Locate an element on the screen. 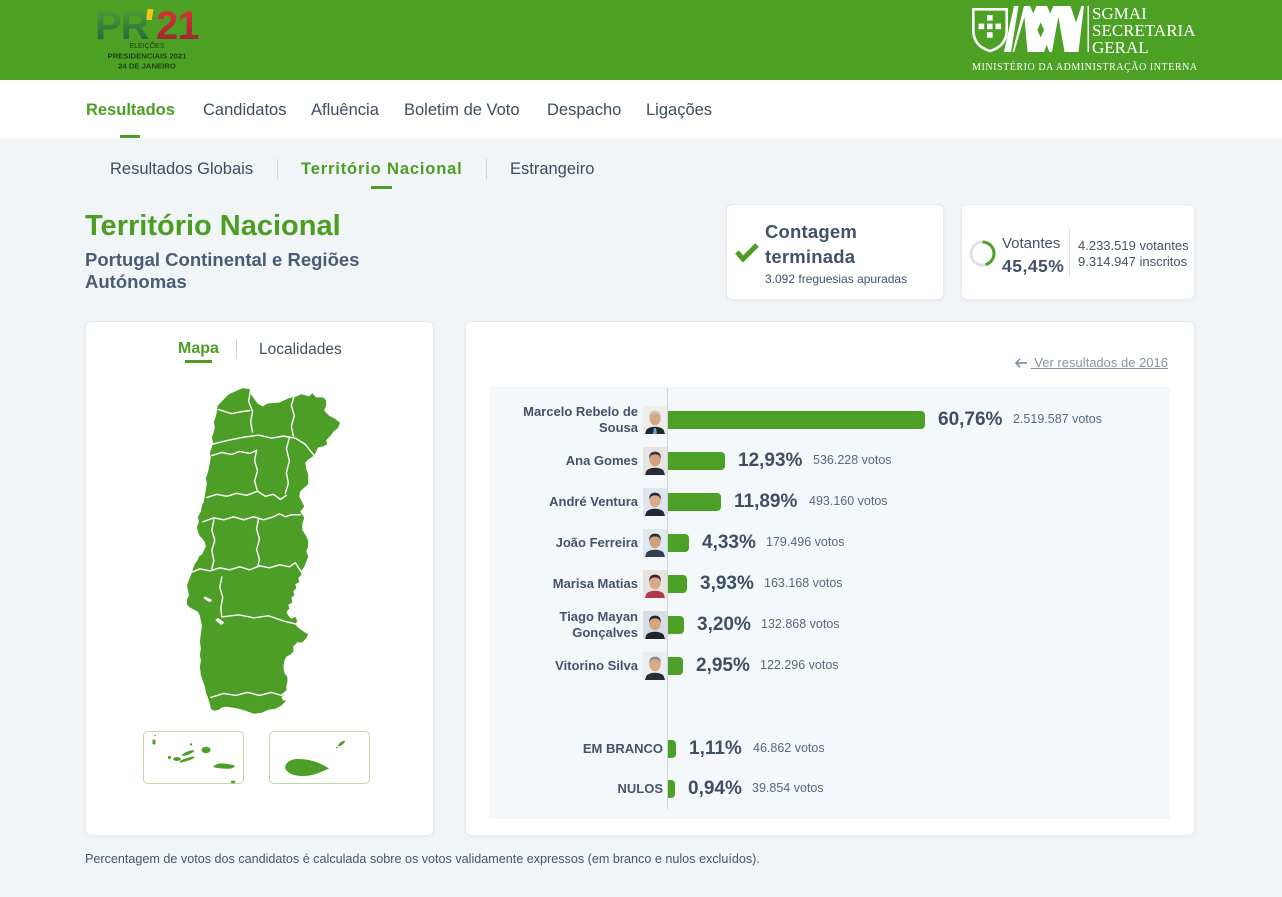  svg-text: SECRETARIA is located at coordinates (1144, 30).